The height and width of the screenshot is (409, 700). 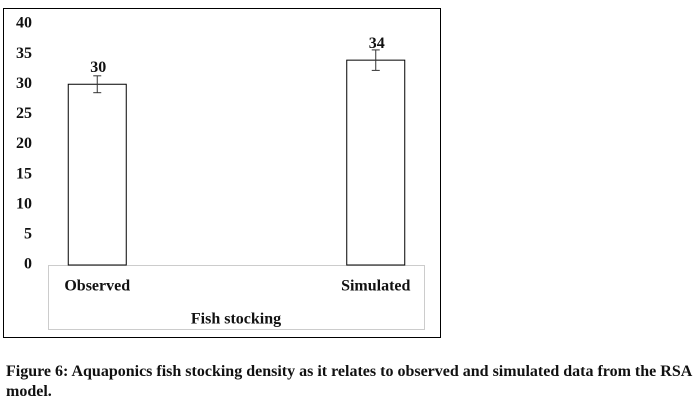 I want to click on category-box, so click(x=236, y=297).